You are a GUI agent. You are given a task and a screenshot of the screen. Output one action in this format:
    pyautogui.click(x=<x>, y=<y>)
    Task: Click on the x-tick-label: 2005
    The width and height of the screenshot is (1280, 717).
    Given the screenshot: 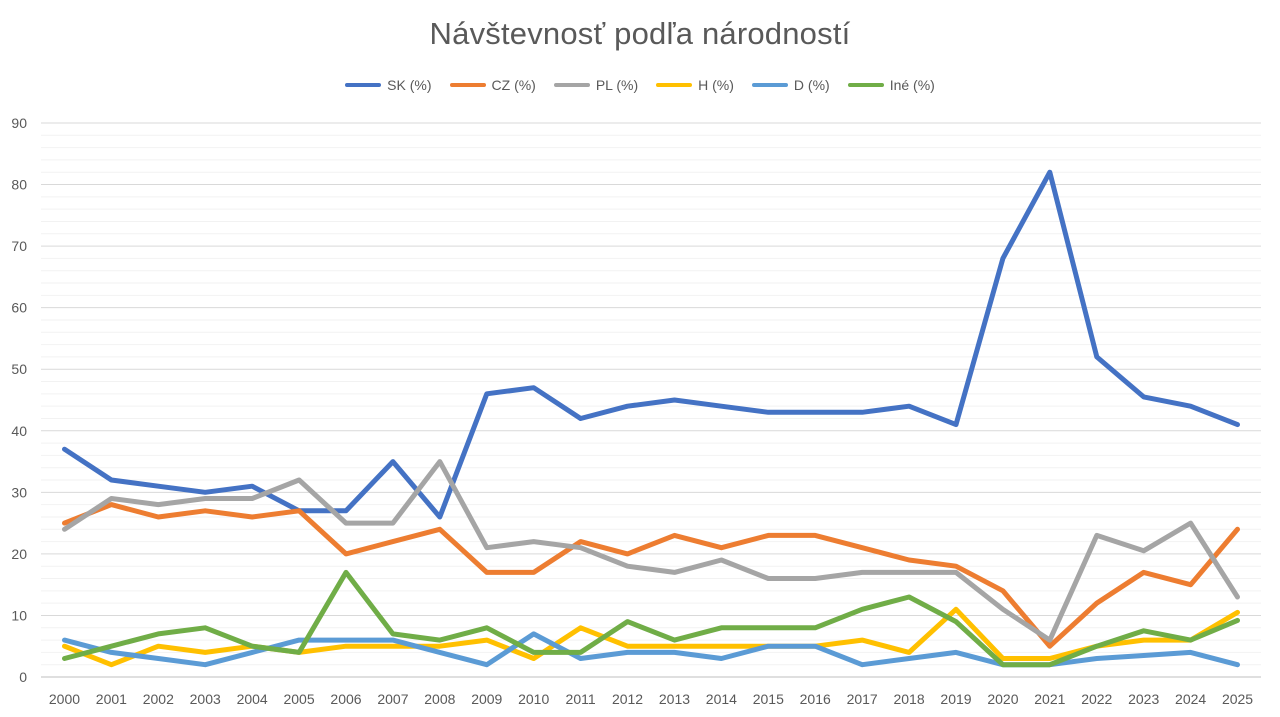 What is the action you would take?
    pyautogui.click(x=298, y=699)
    